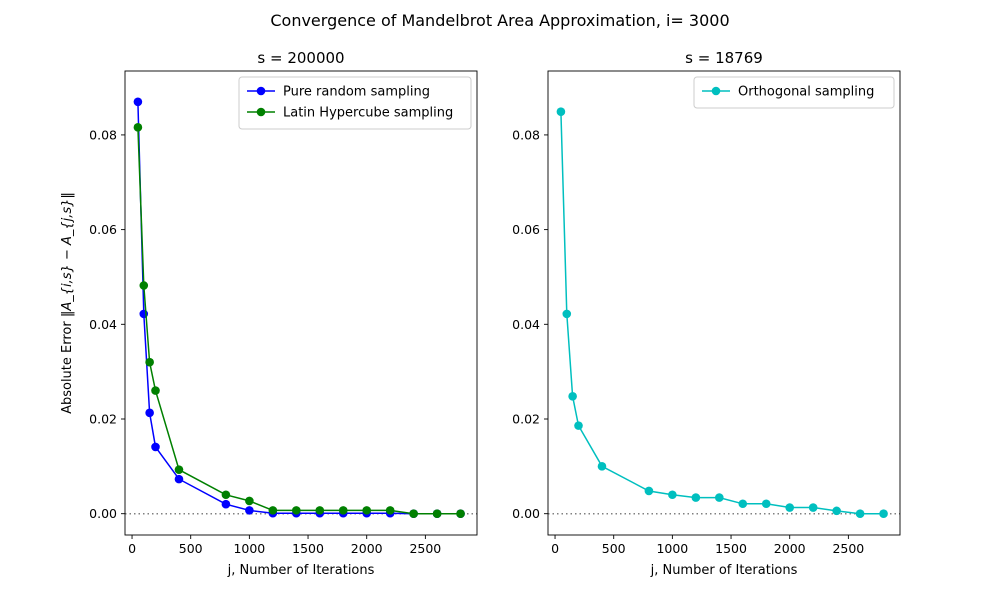  Describe the element at coordinates (356, 92) in the screenshot. I see `legend-label: Pure random sampling` at that location.